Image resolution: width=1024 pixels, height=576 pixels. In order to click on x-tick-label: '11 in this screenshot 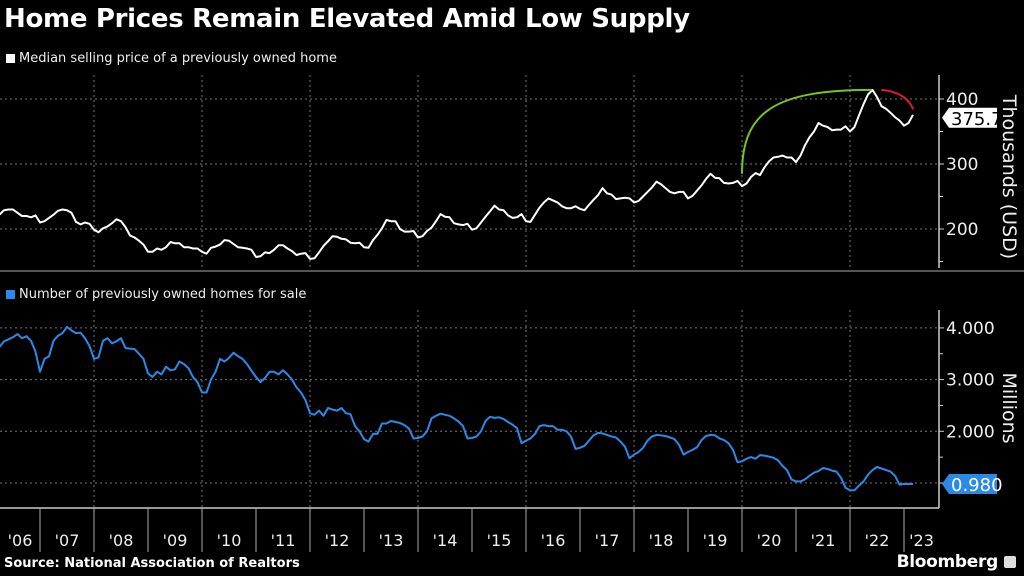, I will do `click(283, 540)`.